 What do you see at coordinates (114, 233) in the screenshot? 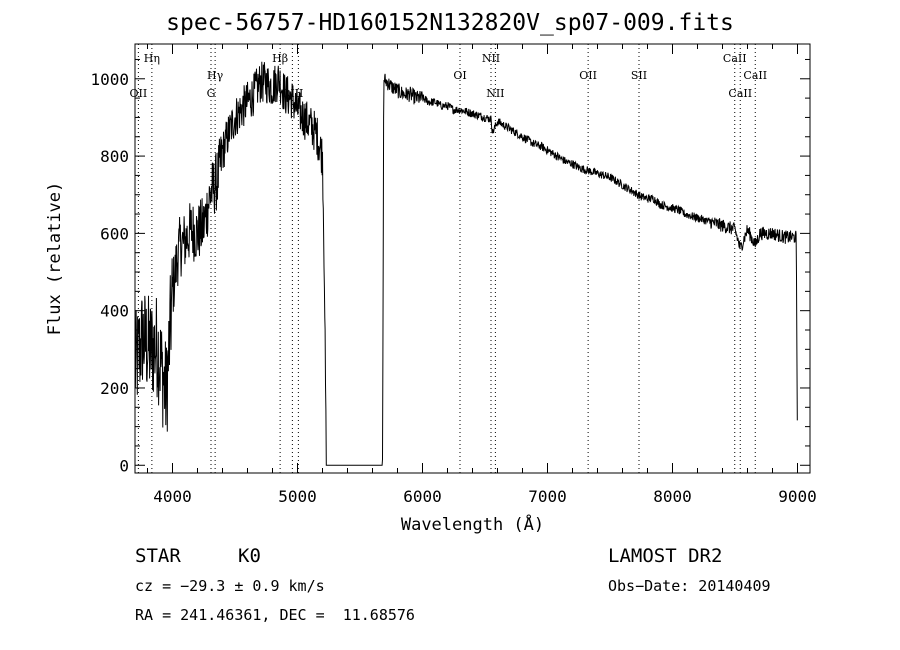
I see `y-tick-label-3: 600` at bounding box center [114, 233].